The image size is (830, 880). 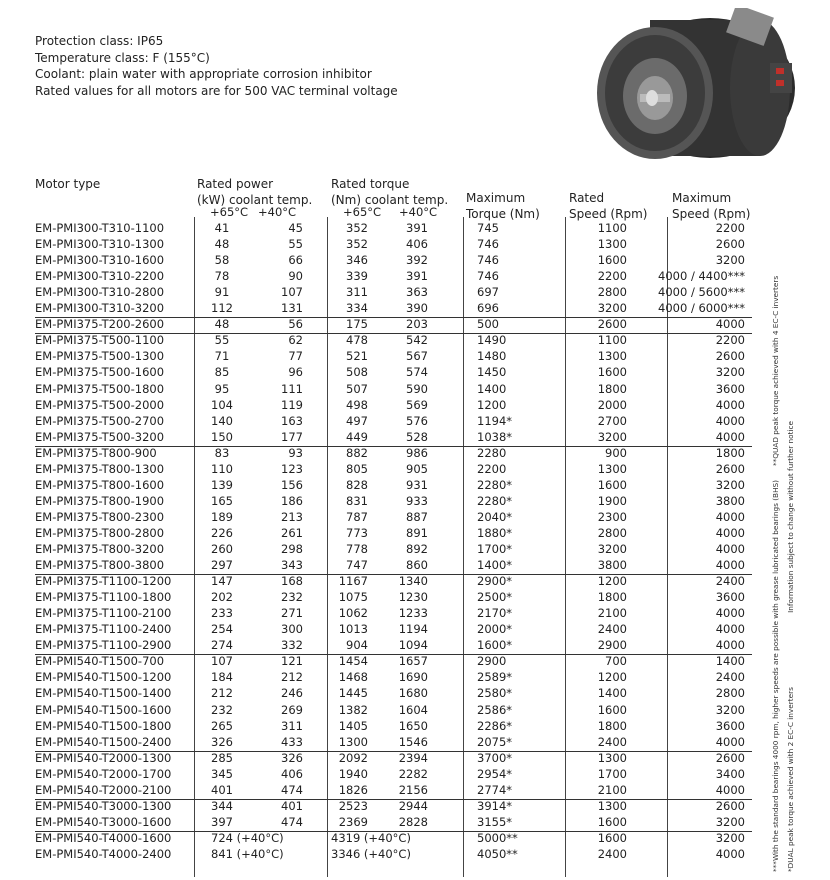 I want to click on cell-rated-speed: 700, so click(x=616, y=661).